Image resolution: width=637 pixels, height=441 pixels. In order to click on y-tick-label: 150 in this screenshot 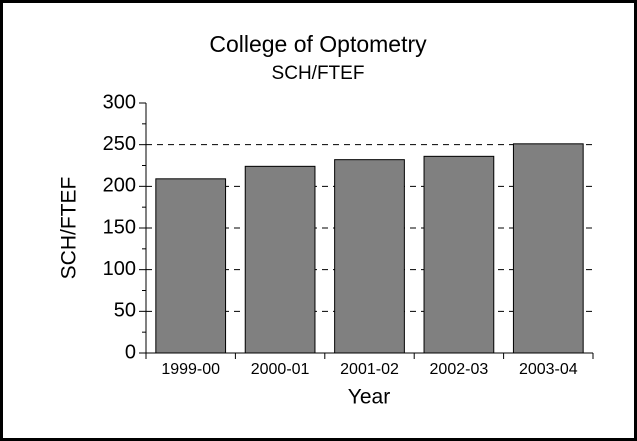, I will do `click(119, 227)`.